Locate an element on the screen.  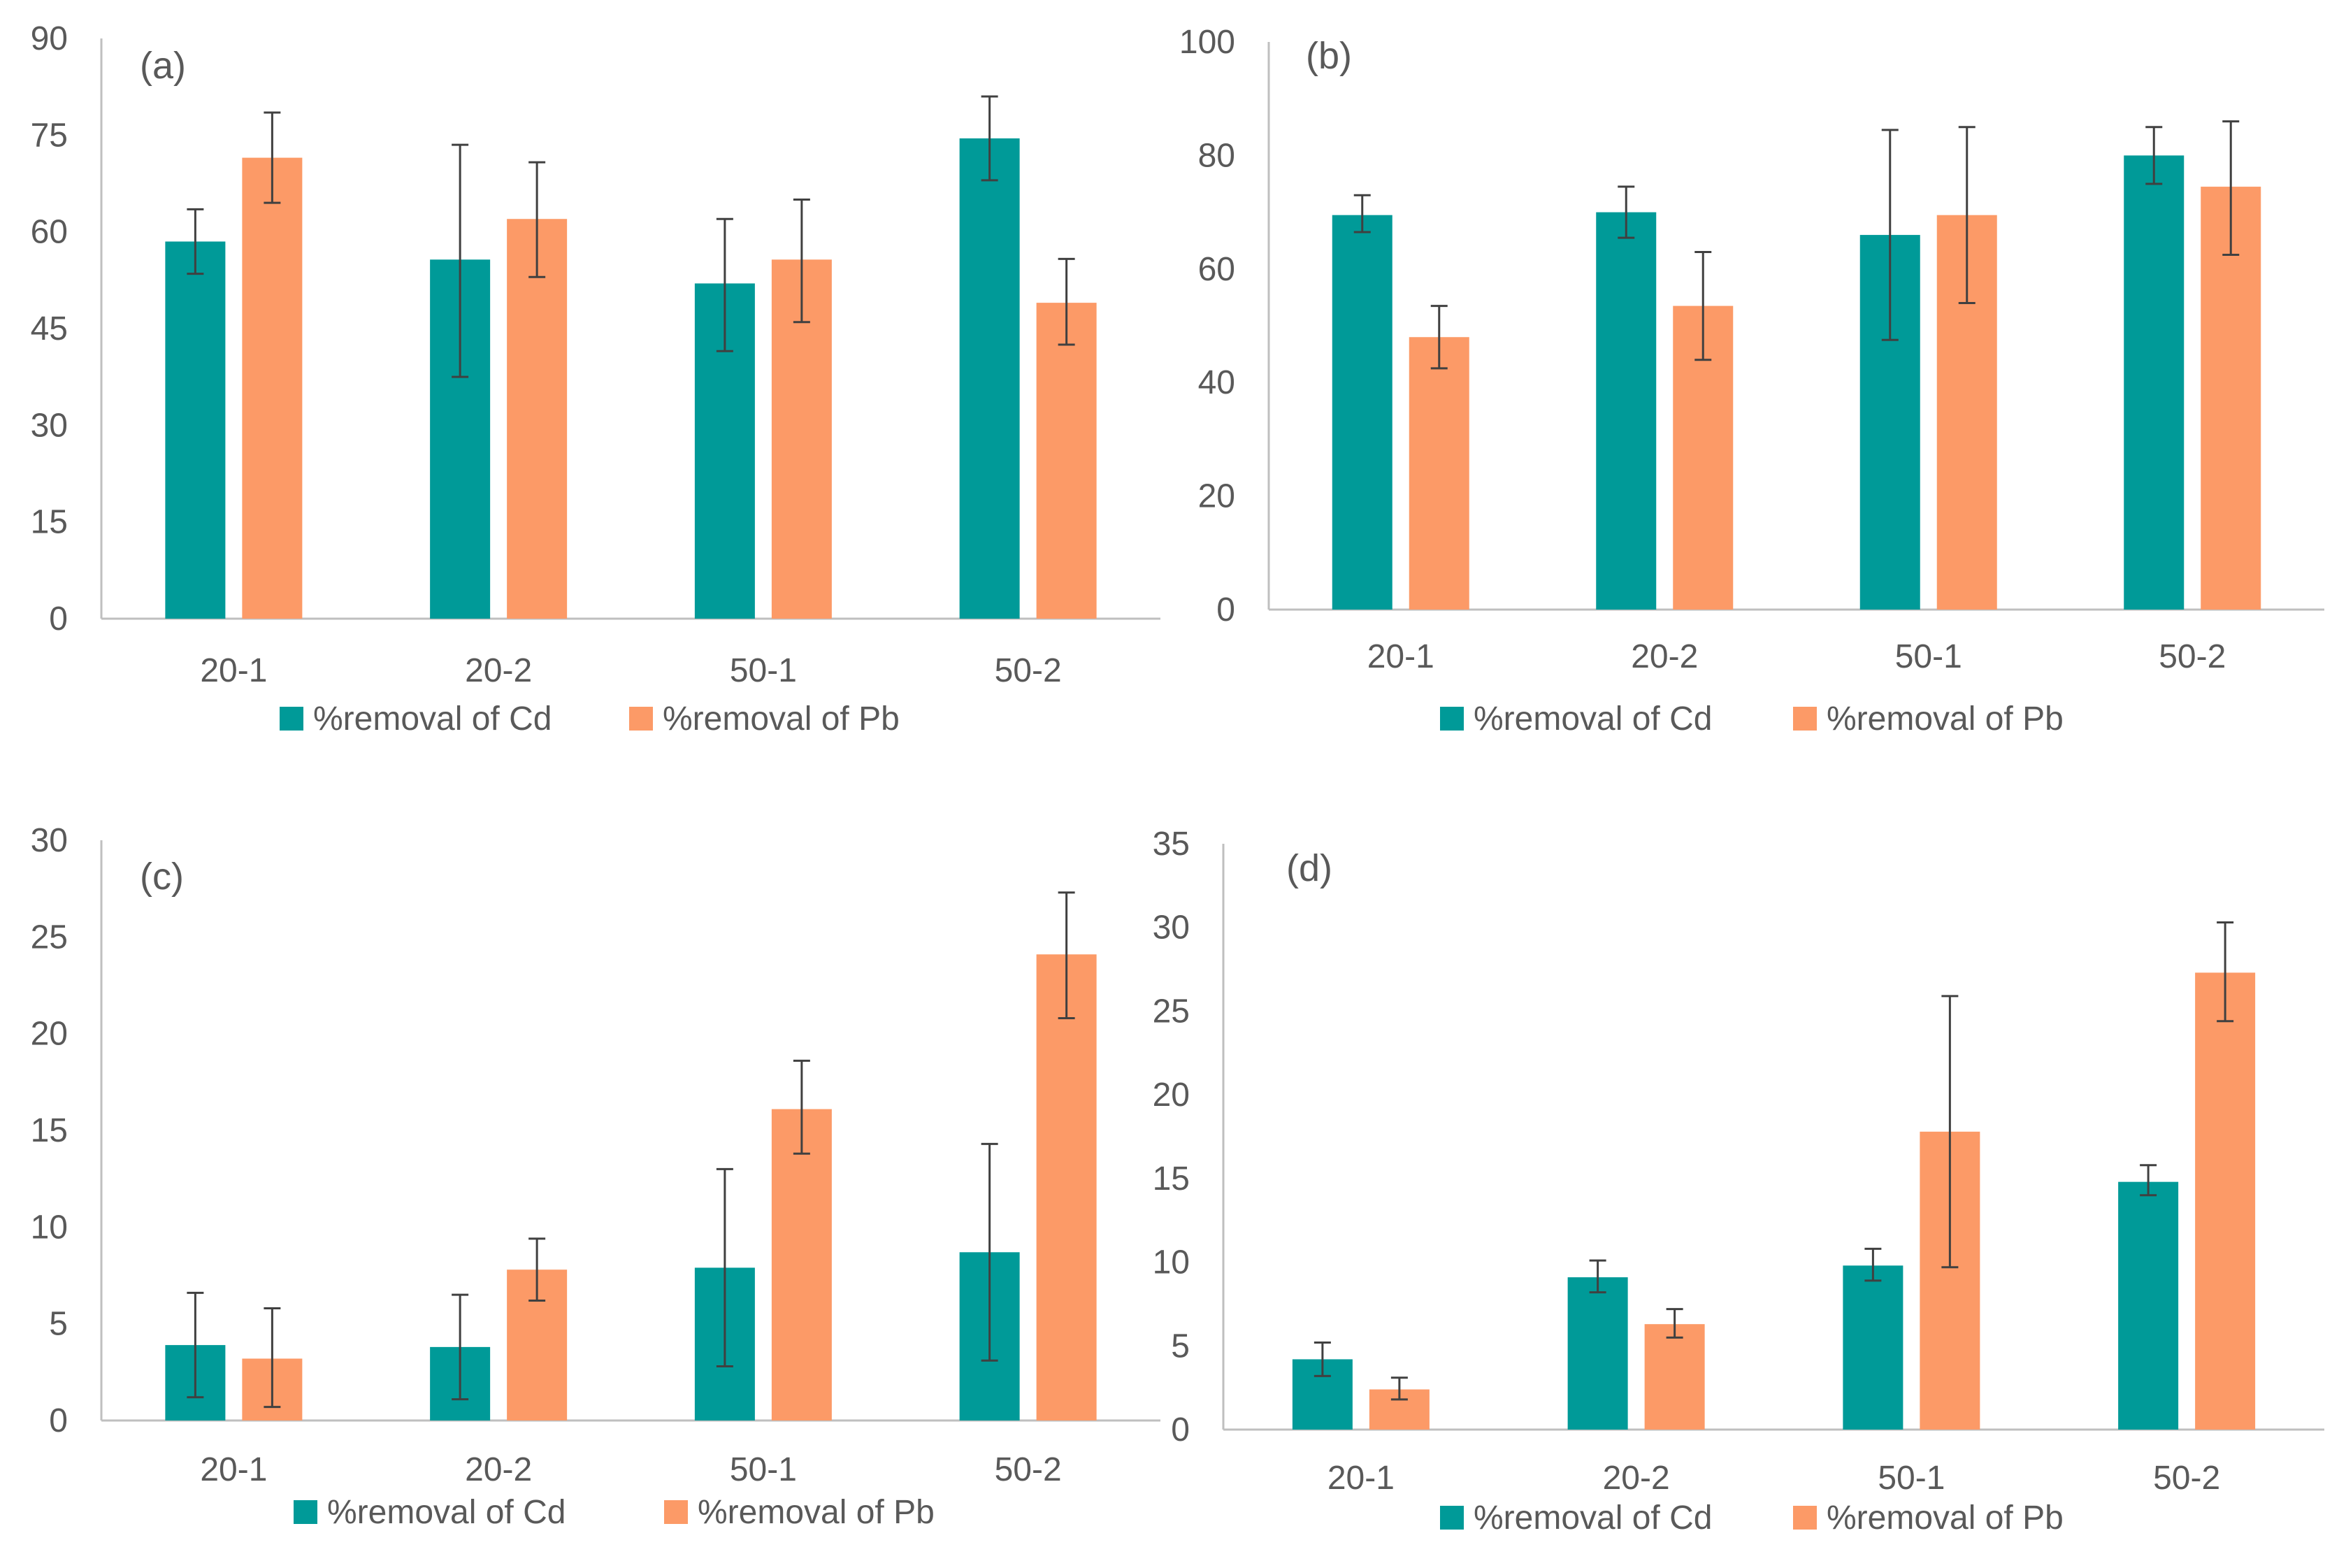
y-tick-label: 90 is located at coordinates (50, 38).